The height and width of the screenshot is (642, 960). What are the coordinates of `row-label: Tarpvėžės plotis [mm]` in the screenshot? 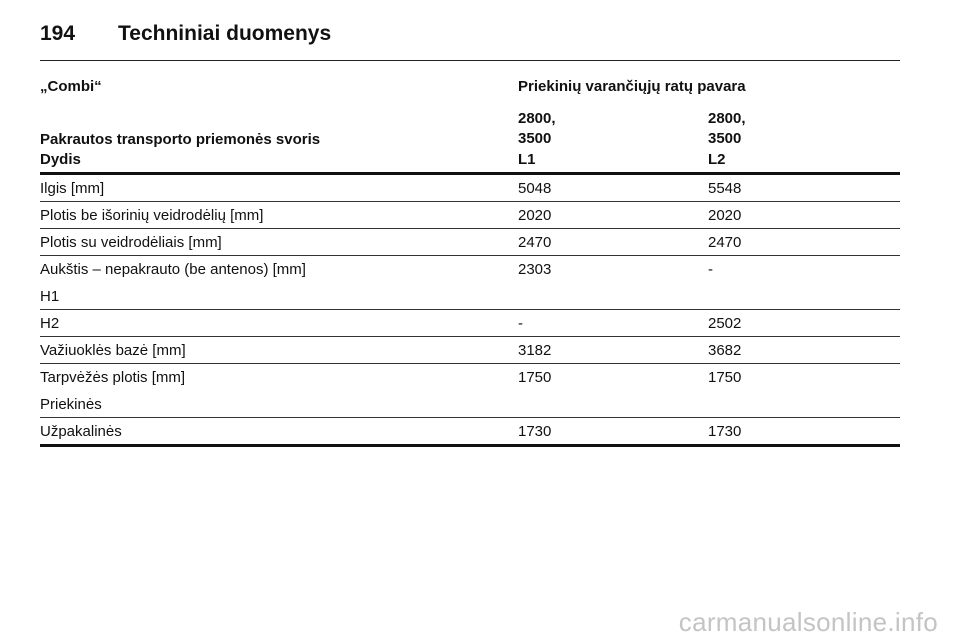 It's located at (113, 377).